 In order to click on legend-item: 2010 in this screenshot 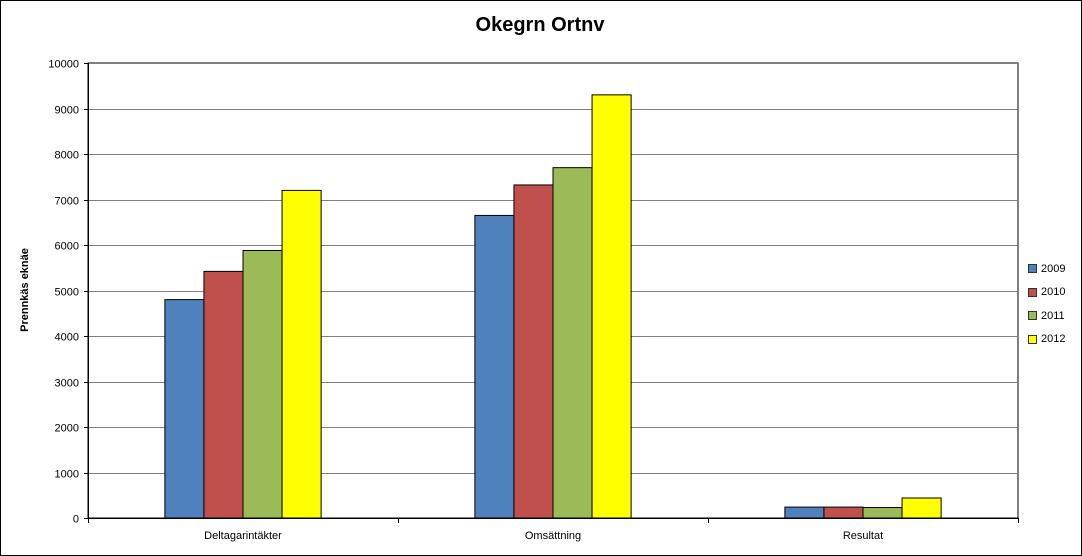, I will do `click(1046, 293)`.